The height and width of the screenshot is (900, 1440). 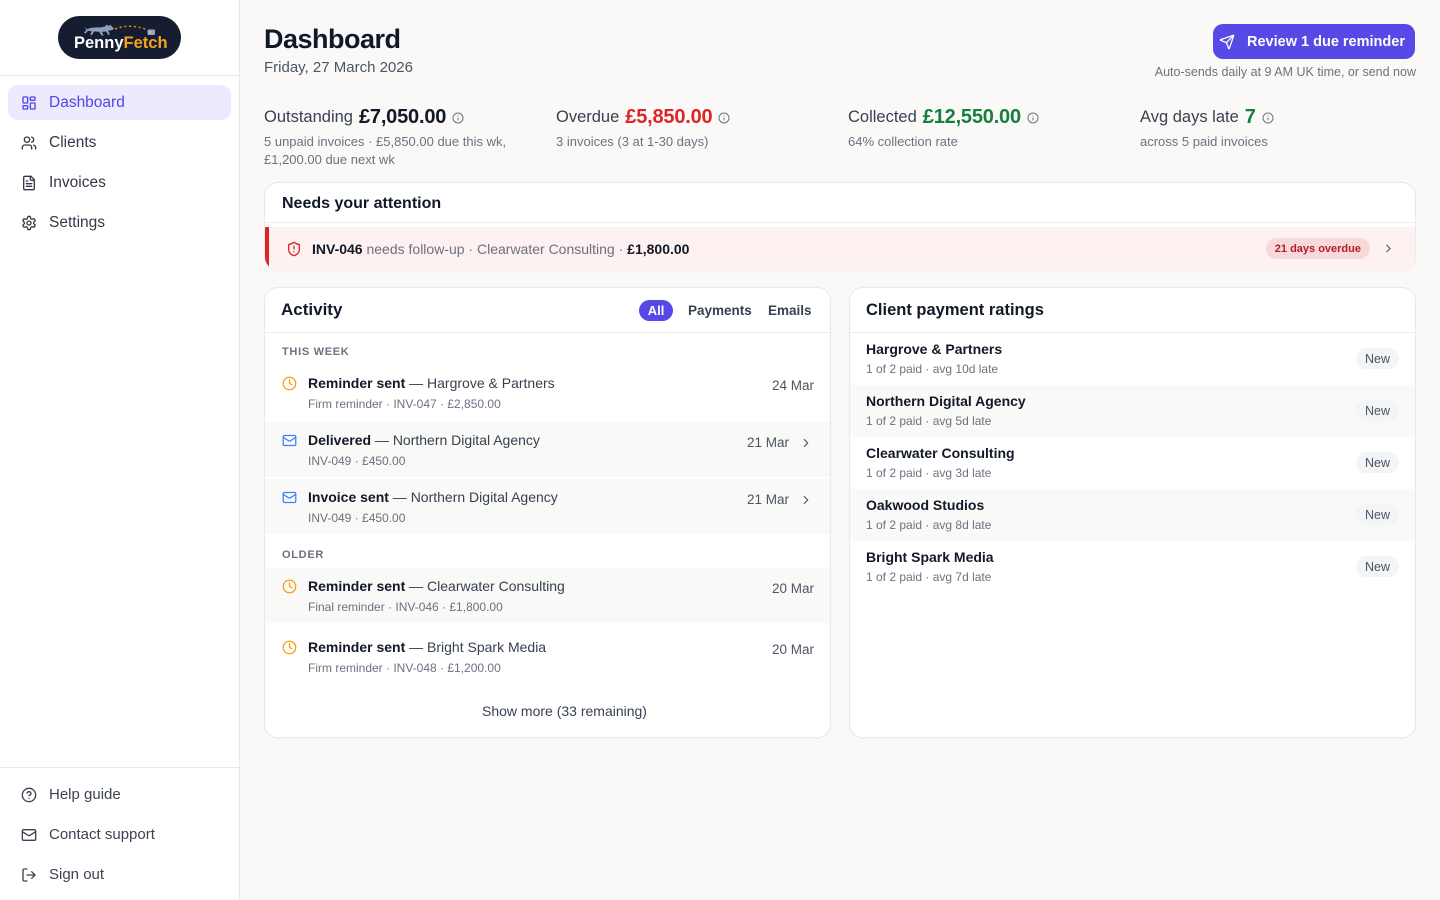 What do you see at coordinates (121, 43) in the screenshot?
I see `svg-text: PennyFetch` at bounding box center [121, 43].